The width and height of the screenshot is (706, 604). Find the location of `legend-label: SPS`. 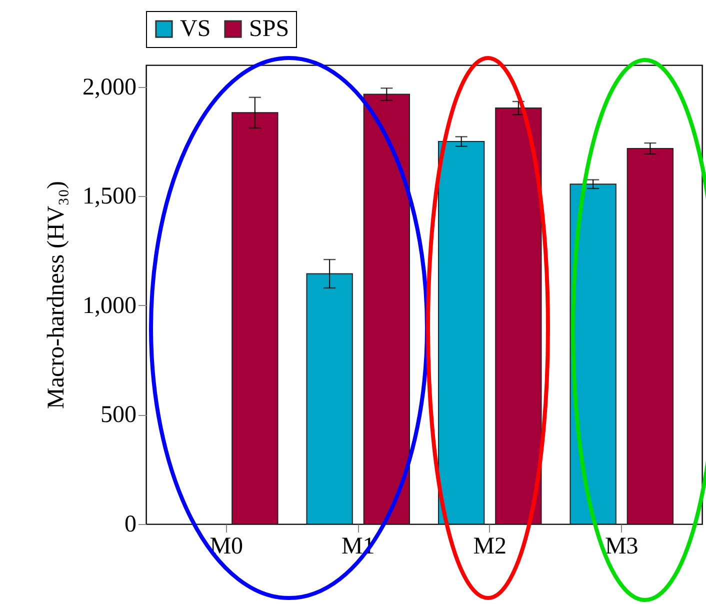

legend-label: SPS is located at coordinates (269, 29).